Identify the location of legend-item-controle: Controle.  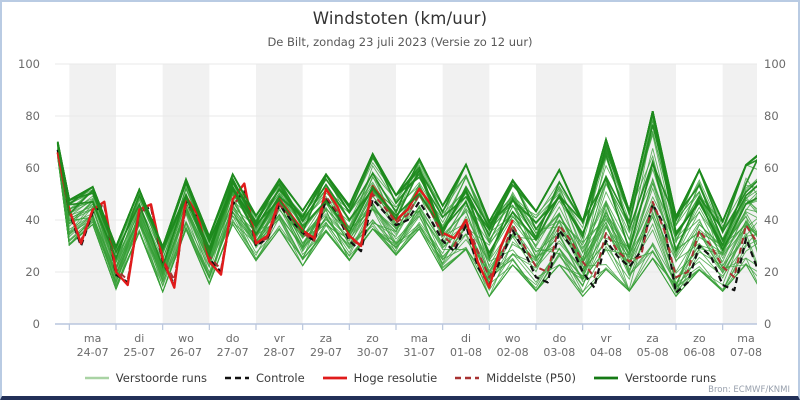
(264, 378).